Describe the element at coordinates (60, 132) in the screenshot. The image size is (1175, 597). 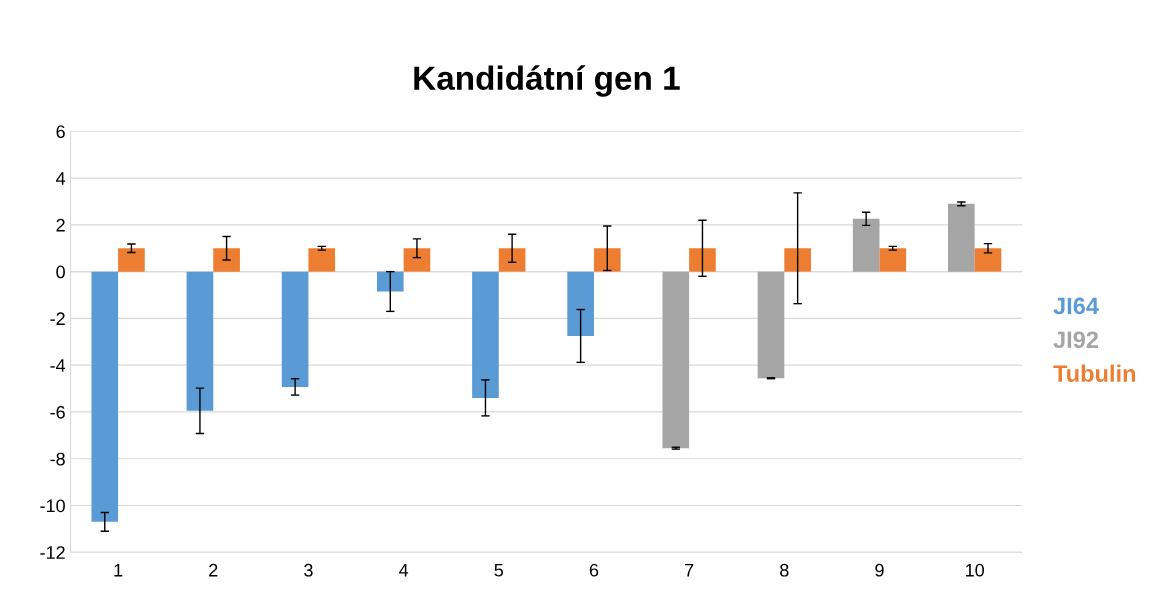
I see `y-tick-label: 6` at that location.